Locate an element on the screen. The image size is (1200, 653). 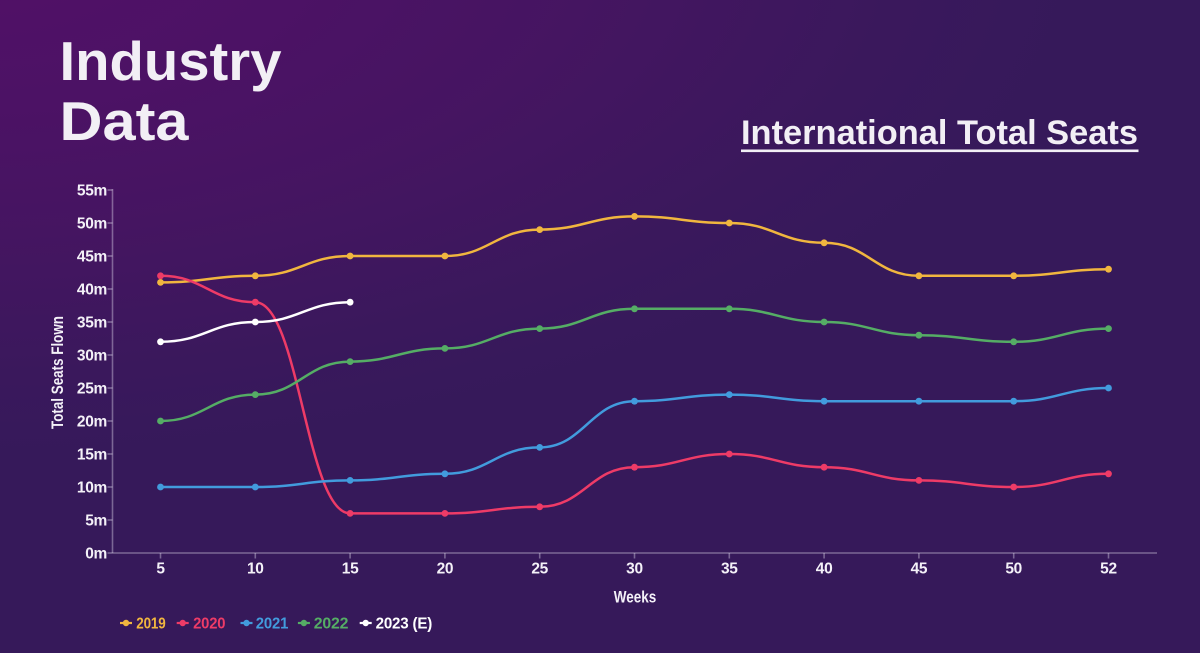
svg-text: 15 is located at coordinates (350, 569).